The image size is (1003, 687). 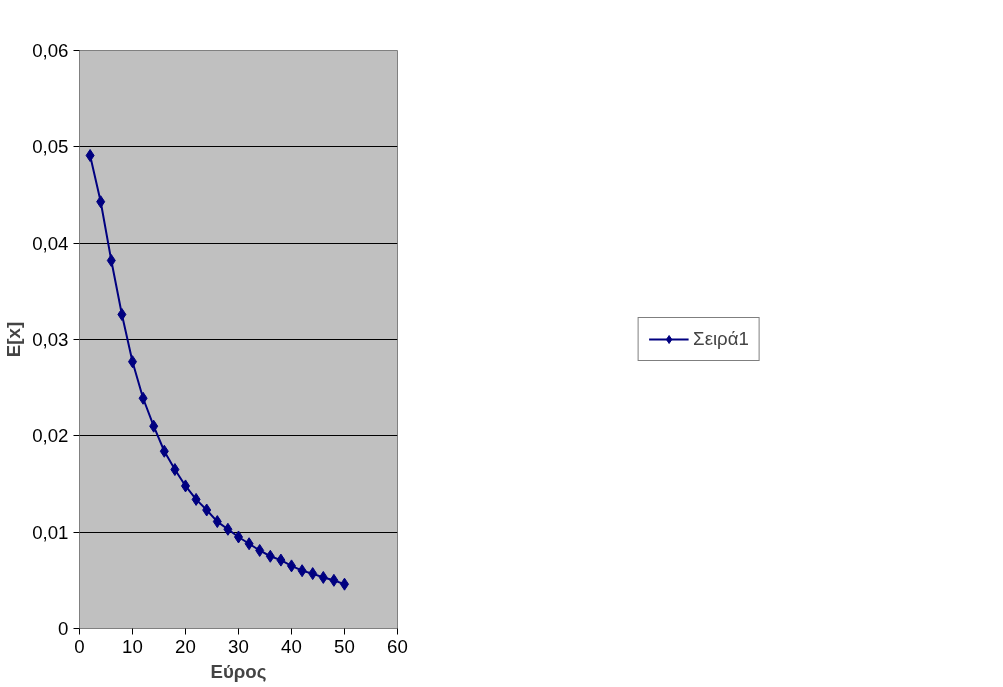 What do you see at coordinates (291, 646) in the screenshot?
I see `x-tick-label: 40` at bounding box center [291, 646].